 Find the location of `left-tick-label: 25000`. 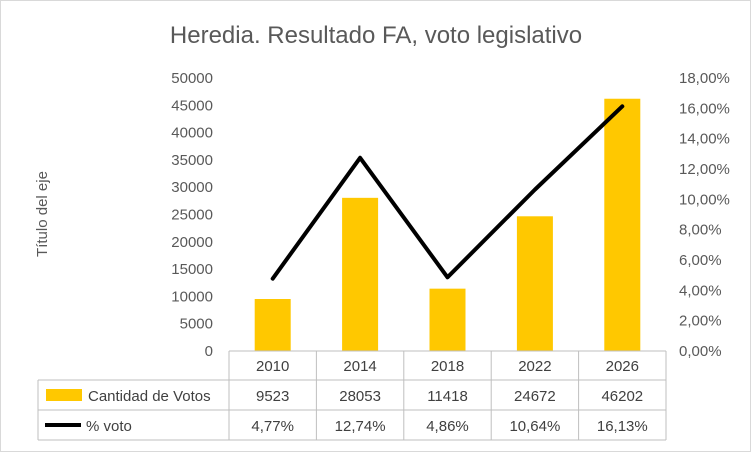

left-tick-label: 25000 is located at coordinates (192, 215).